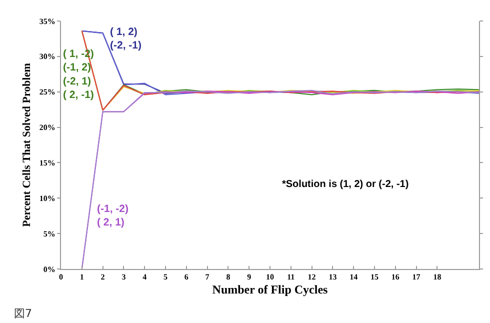 The image size is (490, 323). What do you see at coordinates (312, 277) in the screenshot?
I see `x-tick-label: 12` at bounding box center [312, 277].